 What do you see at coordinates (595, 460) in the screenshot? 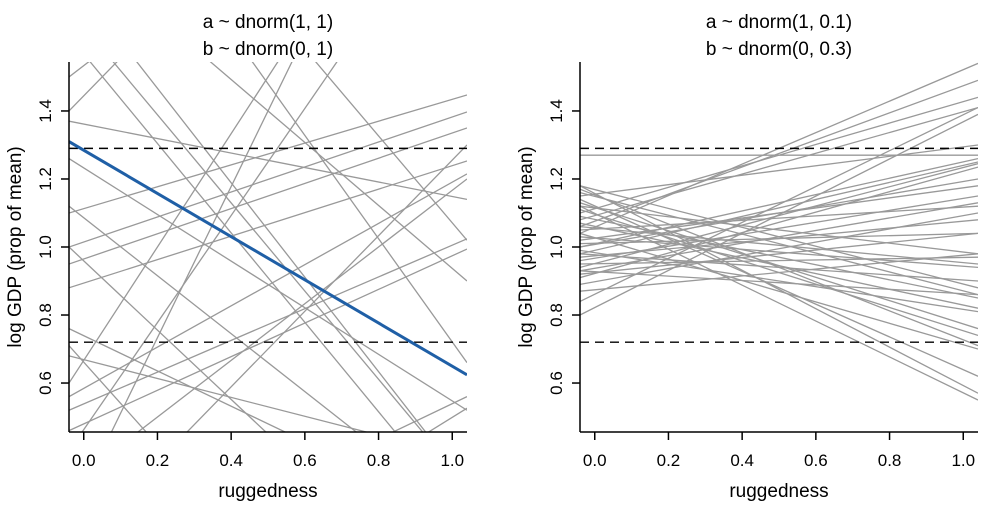
I see `right-x-tick-label-0: 0.0` at bounding box center [595, 460].